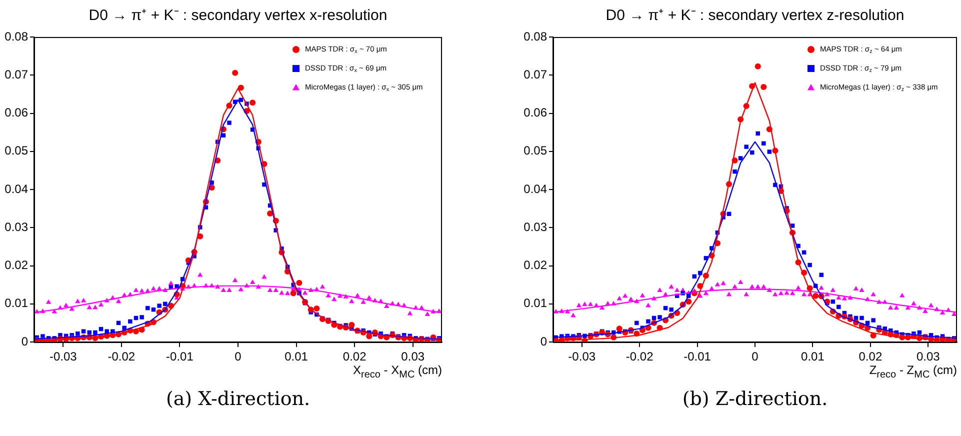 This screenshot has height=436, width=961. Describe the element at coordinates (397, 371) in the screenshot. I see `x-axis-title: X$_{reco}$ - X$_{MC}$ (cm)` at that location.